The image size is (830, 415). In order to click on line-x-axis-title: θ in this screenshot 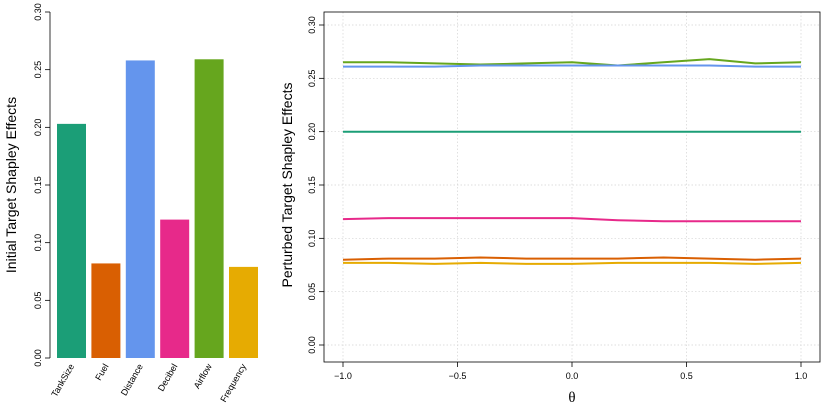, I will do `click(571, 398)`.